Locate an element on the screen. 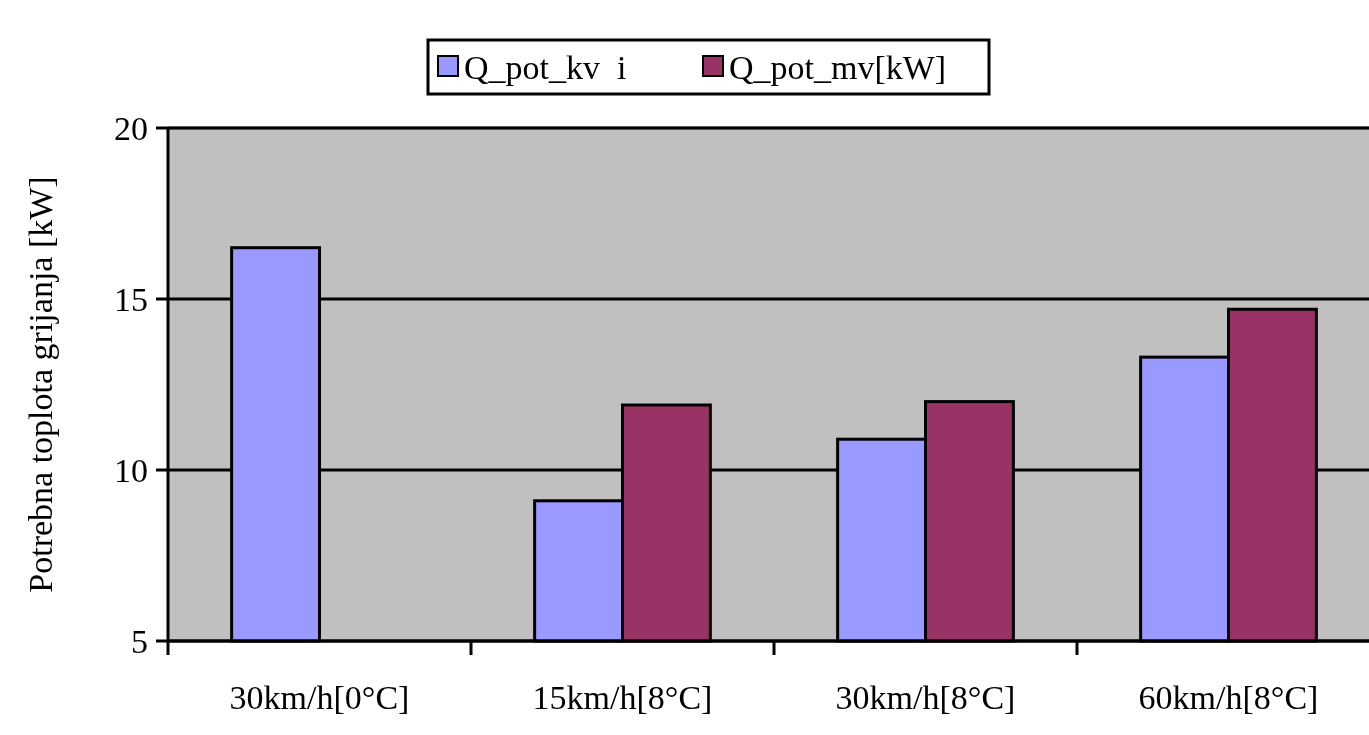 Image resolution: width=1369 pixels, height=735 pixels. x-tick-label: 30km/h[0°C] is located at coordinates (319, 697).